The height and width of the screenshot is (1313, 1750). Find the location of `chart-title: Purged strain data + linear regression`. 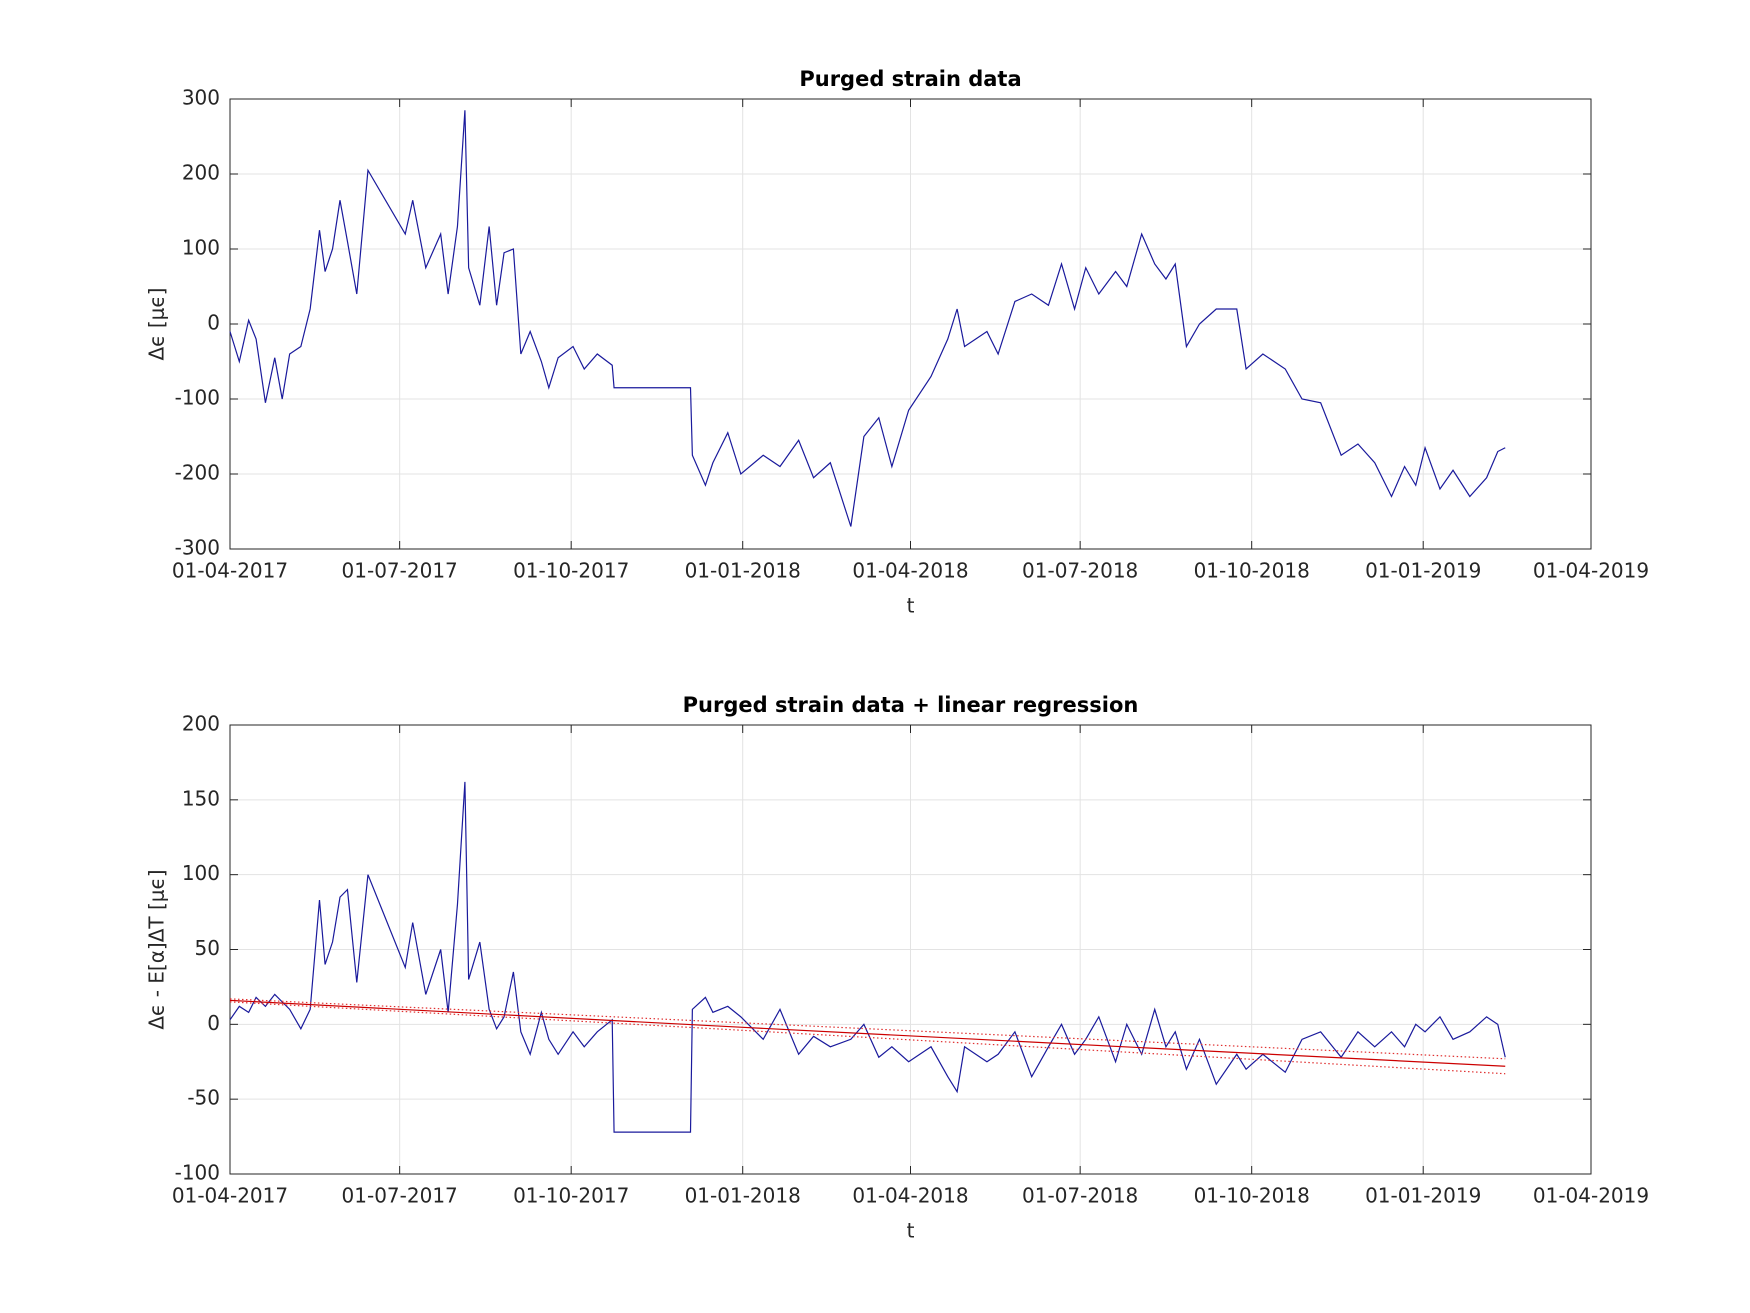

chart-title: Purged strain data + linear regression is located at coordinates (911, 705).